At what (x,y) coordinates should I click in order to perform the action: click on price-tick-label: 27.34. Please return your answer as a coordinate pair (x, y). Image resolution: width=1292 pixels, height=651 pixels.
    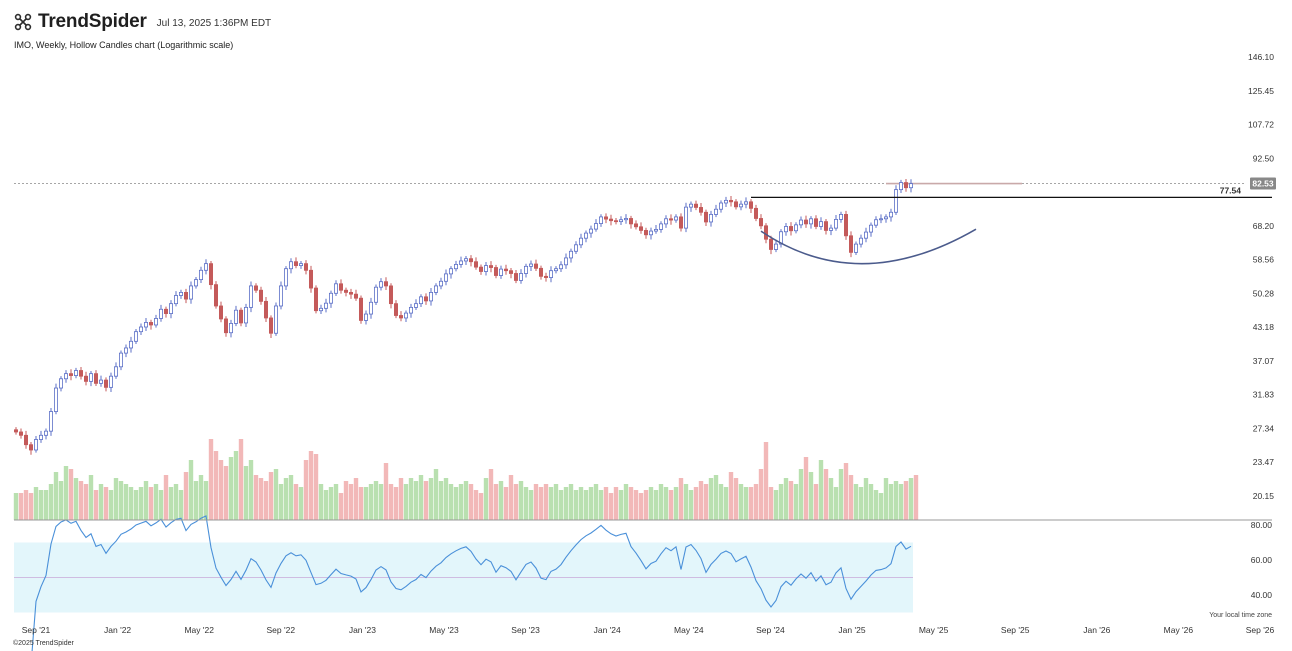
    Looking at the image, I should click on (1264, 428).